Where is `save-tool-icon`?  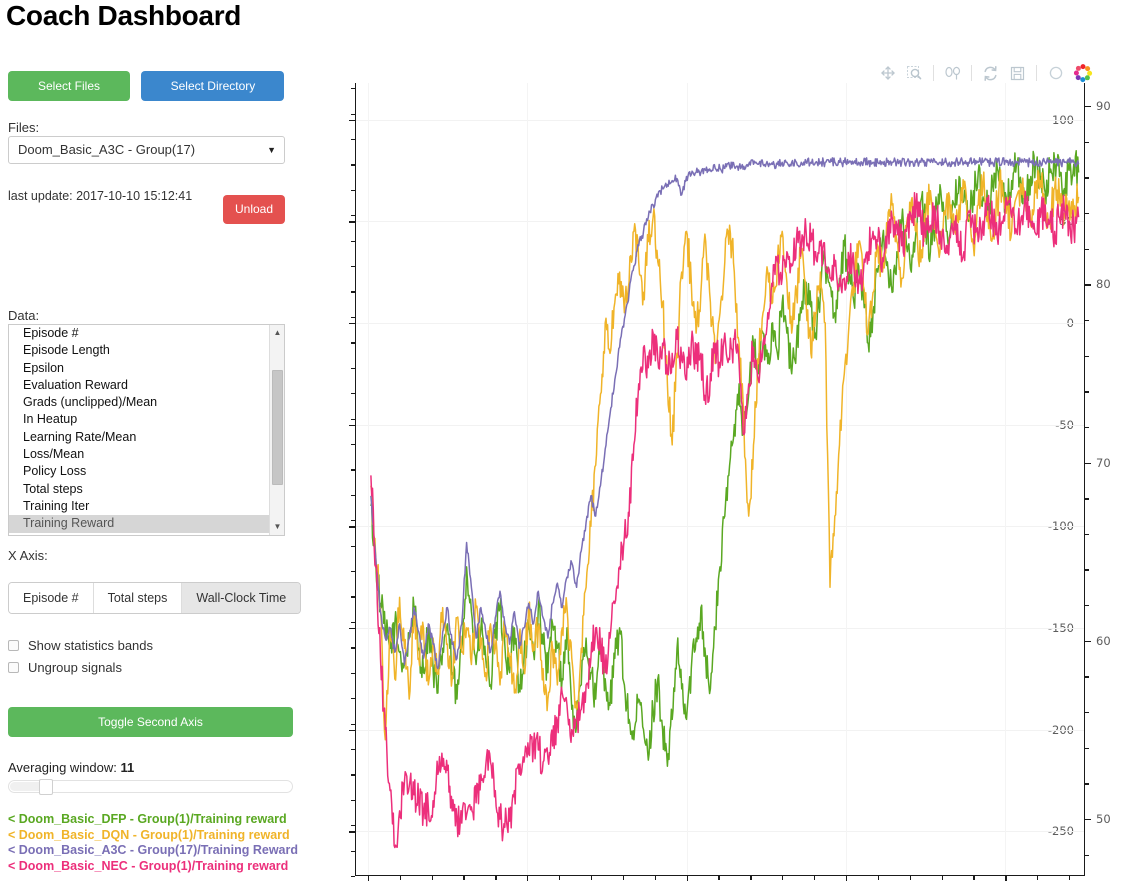 save-tool-icon is located at coordinates (1017, 73).